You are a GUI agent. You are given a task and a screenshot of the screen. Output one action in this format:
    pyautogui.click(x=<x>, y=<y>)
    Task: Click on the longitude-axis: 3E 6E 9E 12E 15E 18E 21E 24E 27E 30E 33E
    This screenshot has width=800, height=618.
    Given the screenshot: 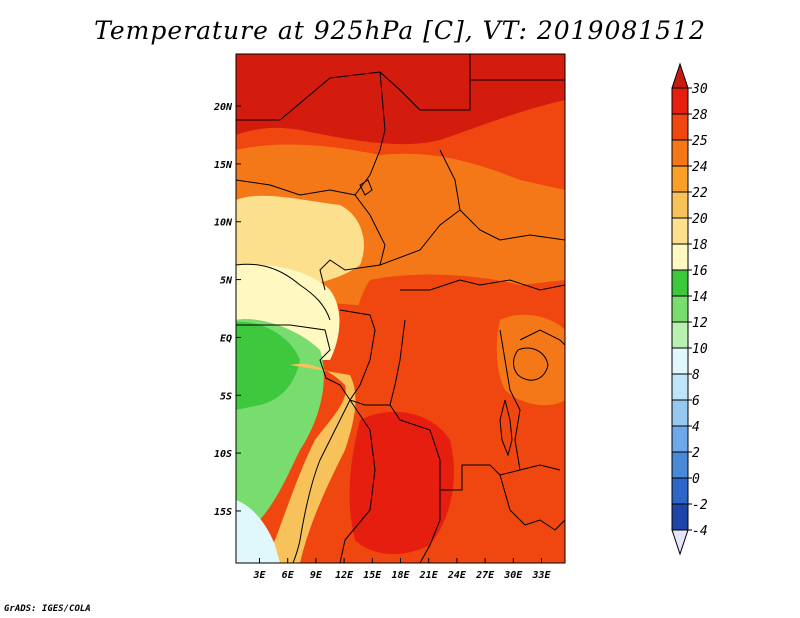 What is the action you would take?
    pyautogui.click(x=402, y=569)
    